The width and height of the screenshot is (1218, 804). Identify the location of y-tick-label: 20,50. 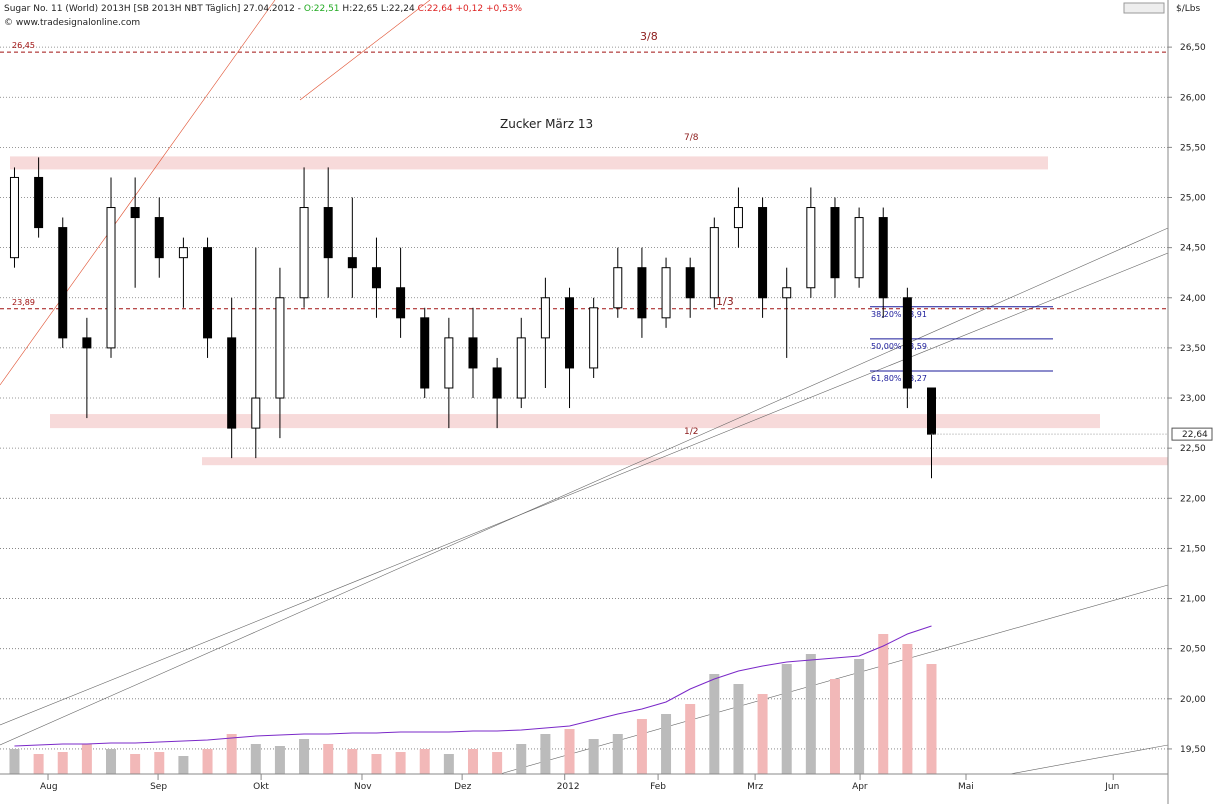
(1193, 650).